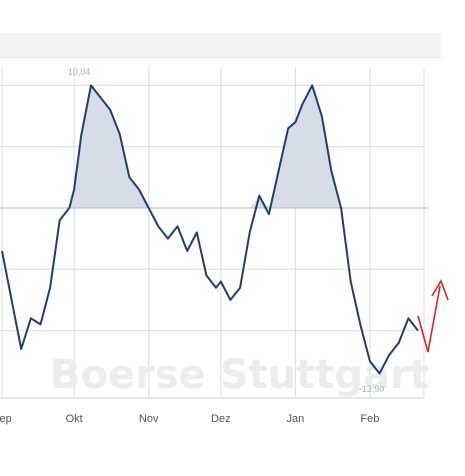 This screenshot has width=465, height=476. Describe the element at coordinates (433, 316) in the screenshot. I see `red-arrow-annotation` at that location.